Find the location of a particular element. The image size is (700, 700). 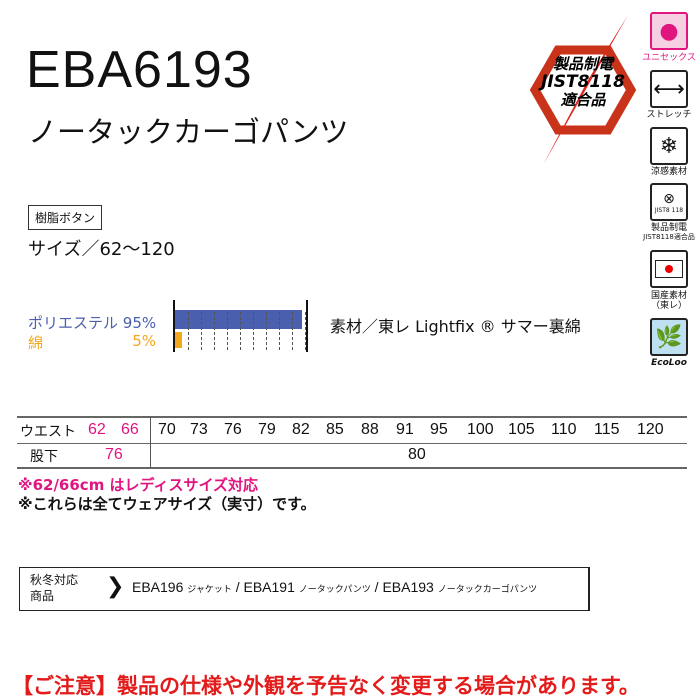

waist-cell: 88 is located at coordinates (370, 429).